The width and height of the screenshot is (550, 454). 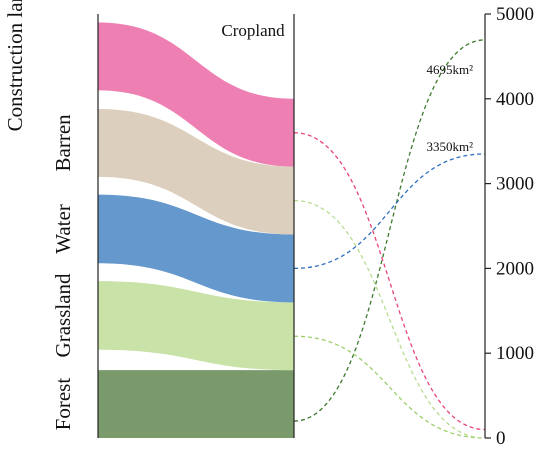 What do you see at coordinates (63, 404) in the screenshot?
I see `category-label-forest: Forest` at bounding box center [63, 404].